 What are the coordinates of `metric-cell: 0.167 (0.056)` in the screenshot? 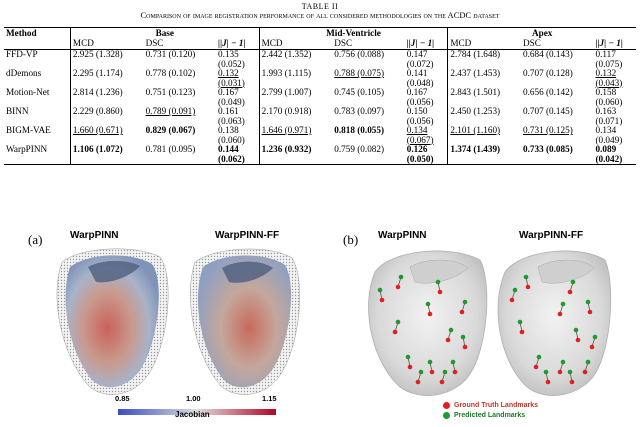 It's located at (426, 97).